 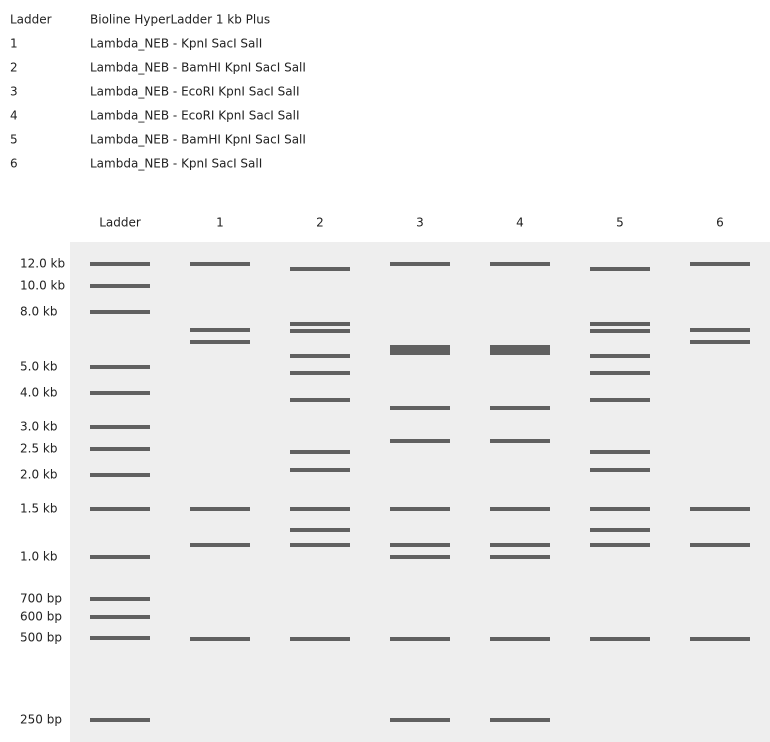 What do you see at coordinates (14, 68) in the screenshot?
I see `legend-lane: 2` at bounding box center [14, 68].